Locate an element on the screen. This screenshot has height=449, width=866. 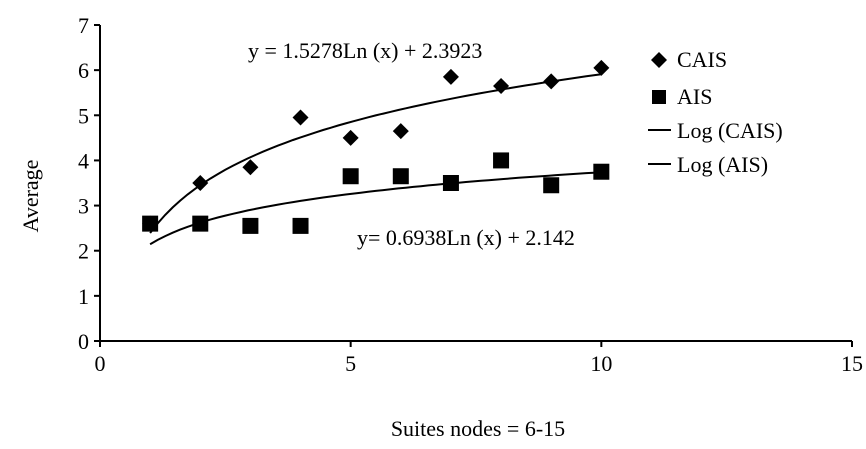
x-tick-label: 15 is located at coordinates (852, 363).